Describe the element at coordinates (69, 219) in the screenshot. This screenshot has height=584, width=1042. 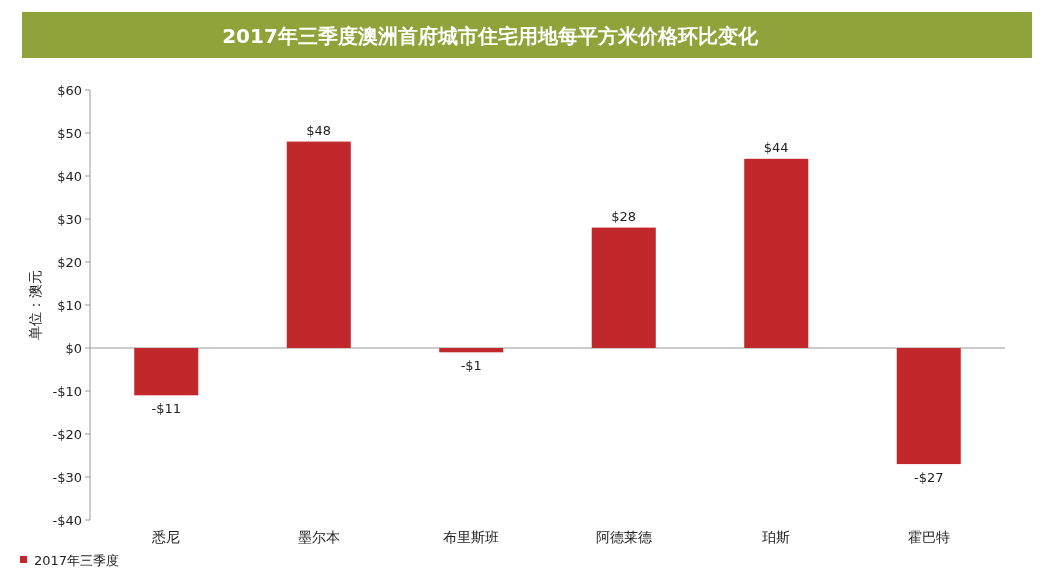
I see `y-tick-label: $30` at that location.